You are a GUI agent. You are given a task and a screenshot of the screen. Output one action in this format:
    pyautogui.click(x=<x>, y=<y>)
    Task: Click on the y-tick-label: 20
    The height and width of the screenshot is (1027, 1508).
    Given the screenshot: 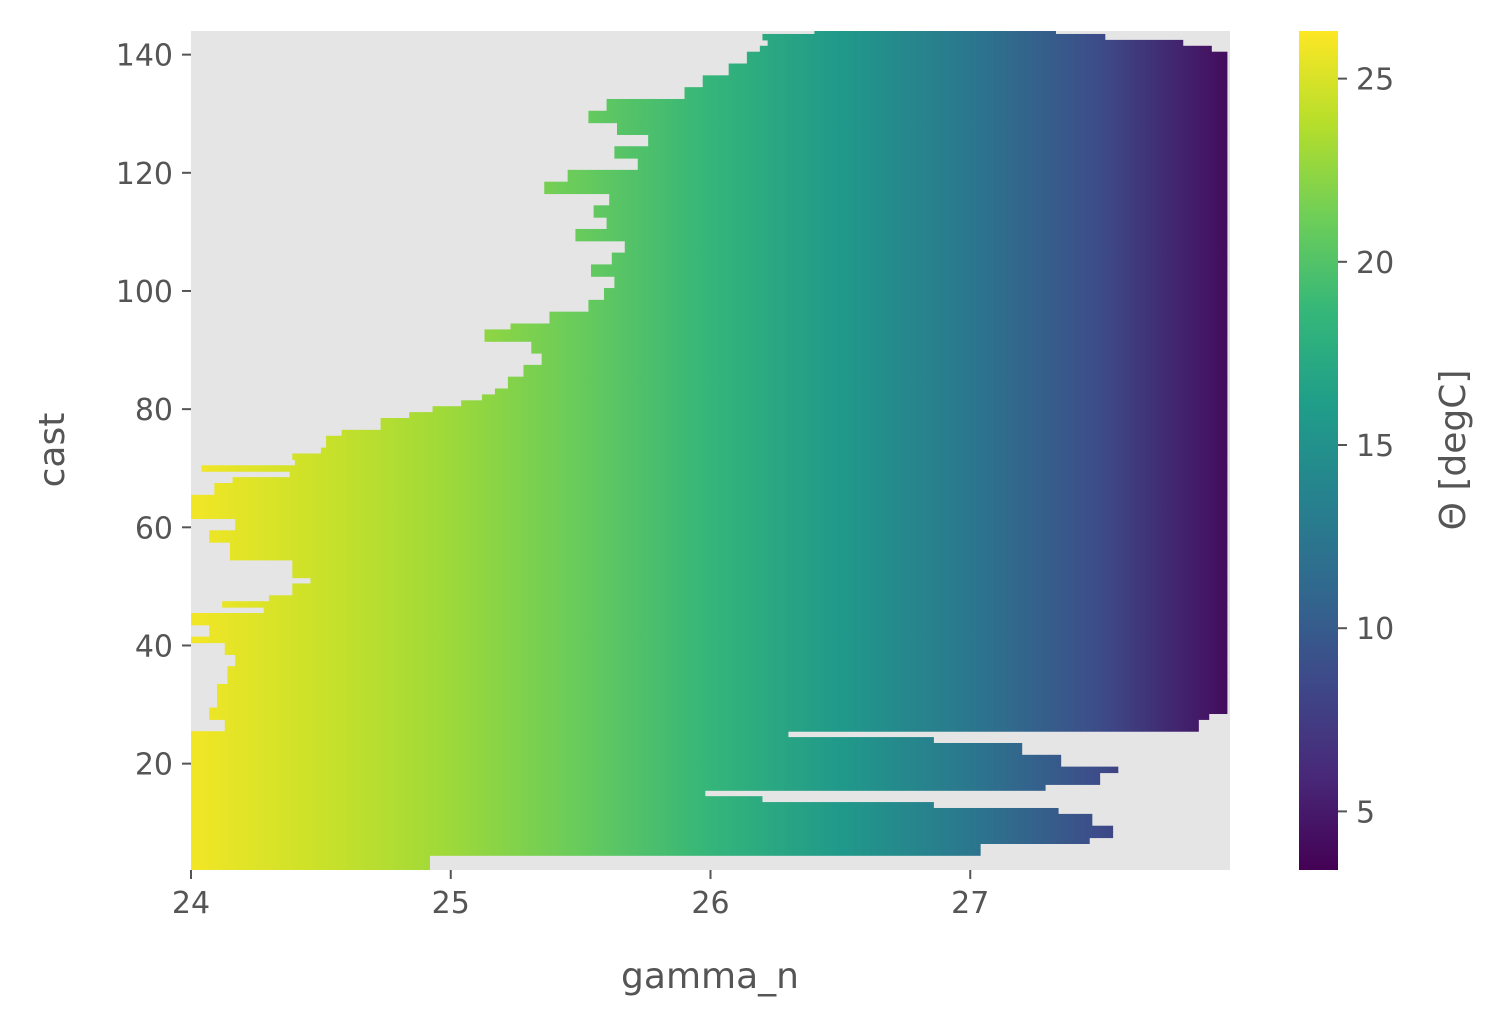 What is the action you would take?
    pyautogui.click(x=154, y=765)
    